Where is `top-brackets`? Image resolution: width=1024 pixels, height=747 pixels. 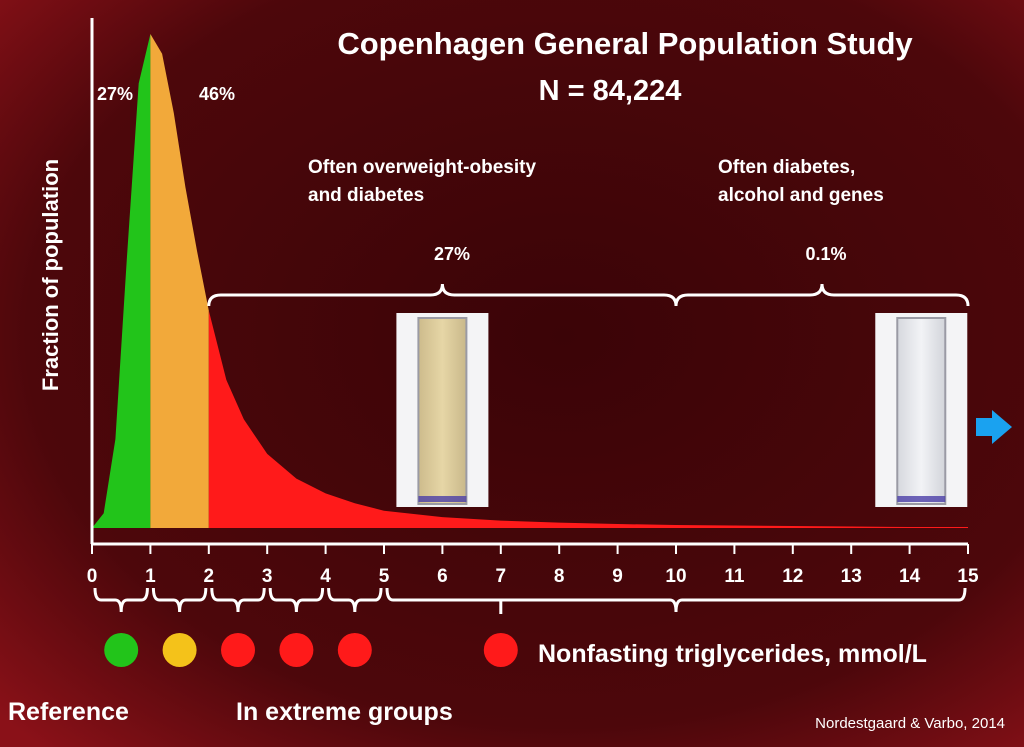
top-brackets is located at coordinates (588, 295).